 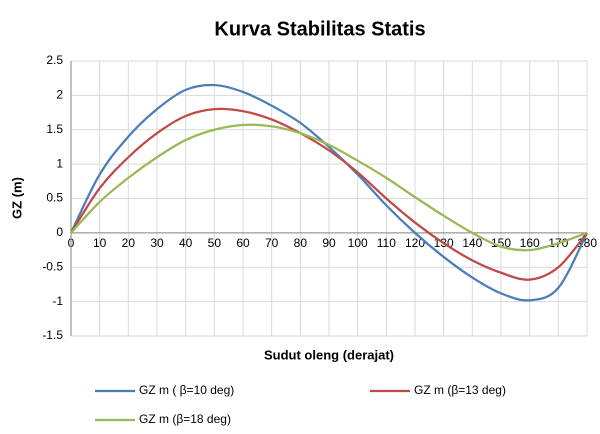 I want to click on legend-label: GZ m (β=18 deg), so click(x=185, y=419).